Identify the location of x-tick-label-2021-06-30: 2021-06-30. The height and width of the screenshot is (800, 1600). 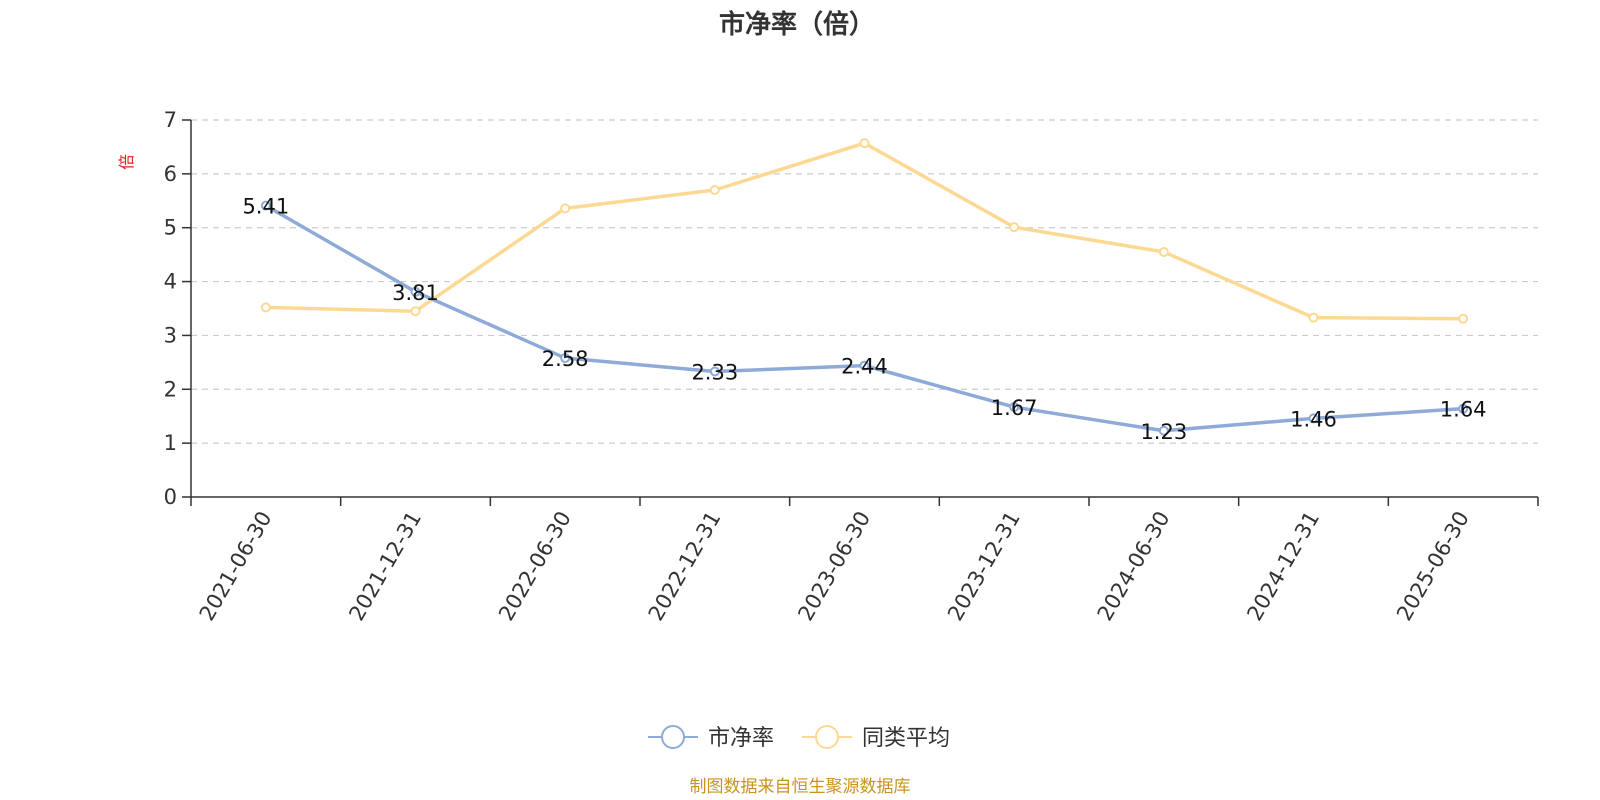
(236, 566).